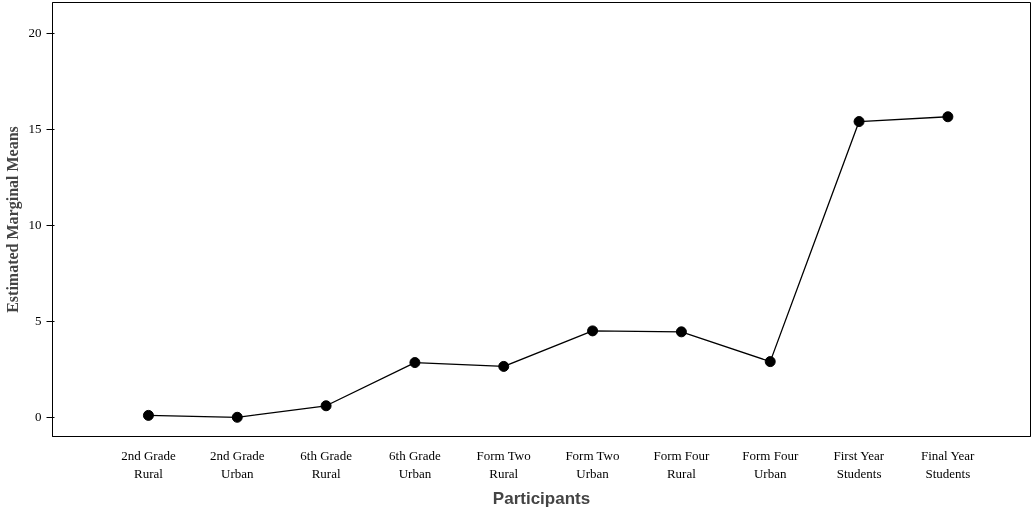  Describe the element at coordinates (541, 498) in the screenshot. I see `x-axis-title: Participants` at that location.